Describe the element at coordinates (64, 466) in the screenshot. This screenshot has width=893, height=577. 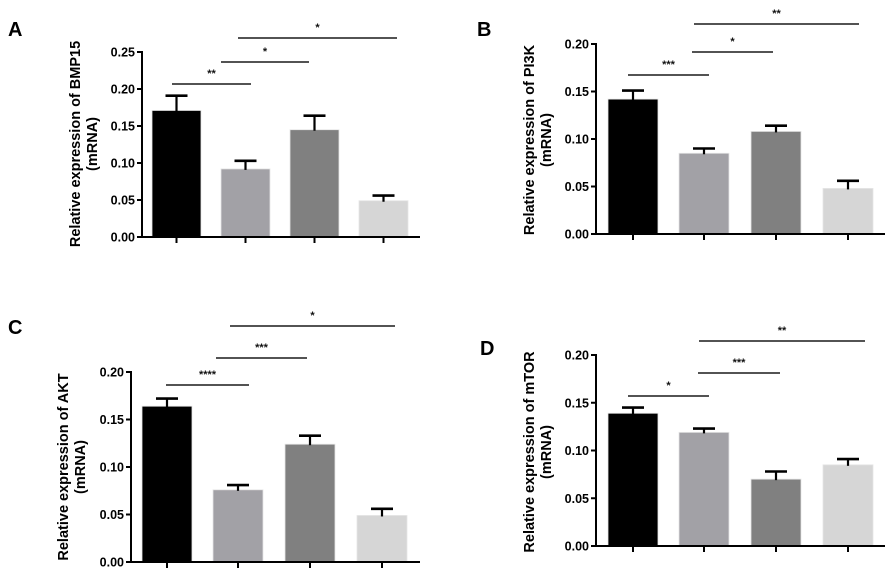
I see `y-axis-label: Relative expression of AKT` at that location.